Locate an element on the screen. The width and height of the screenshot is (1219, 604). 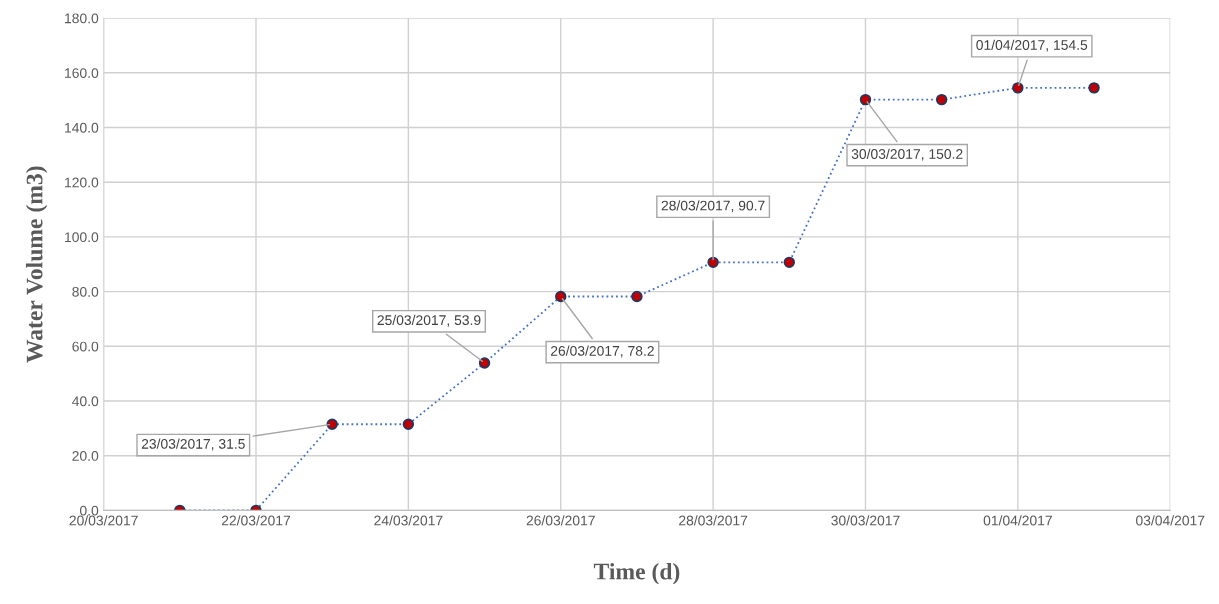
x-tick-label: 20/03/2017 is located at coordinates (103, 520).